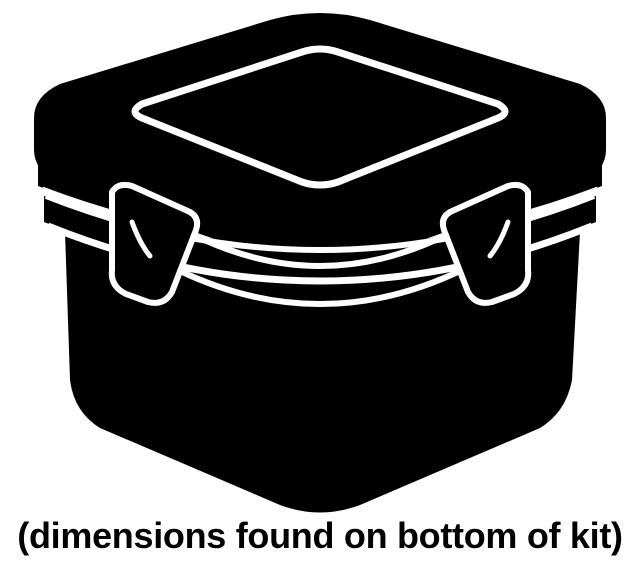  Describe the element at coordinates (485, 243) in the screenshot. I see `right-latch` at that location.